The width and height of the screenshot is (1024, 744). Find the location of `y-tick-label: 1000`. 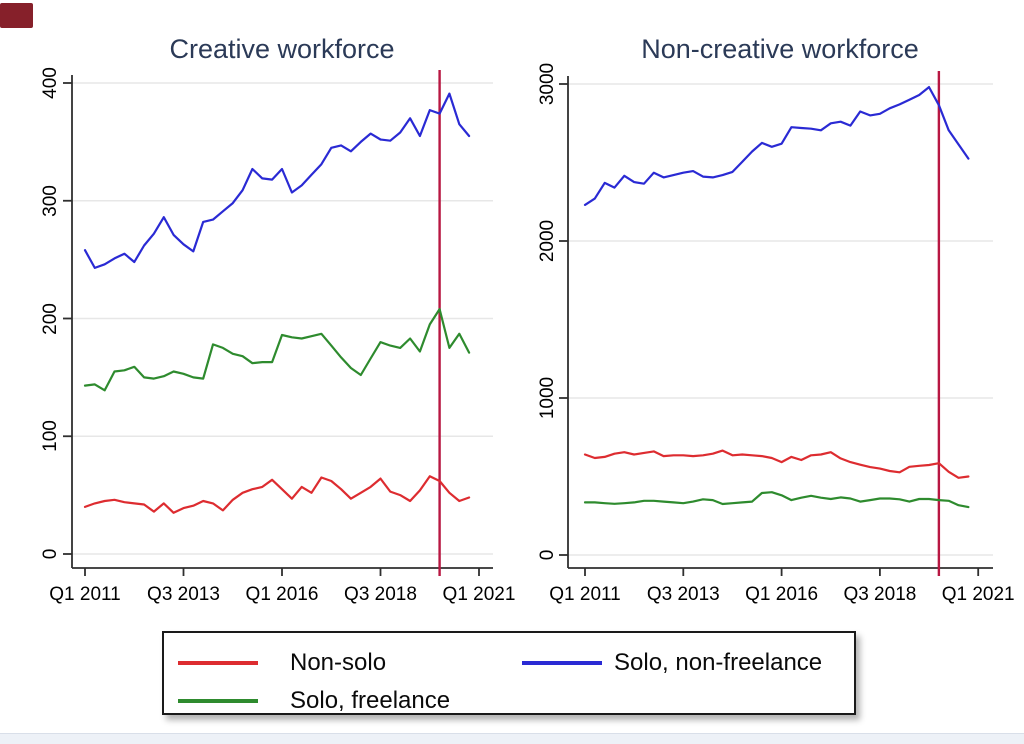

y-tick-label: 1000 is located at coordinates (547, 398).